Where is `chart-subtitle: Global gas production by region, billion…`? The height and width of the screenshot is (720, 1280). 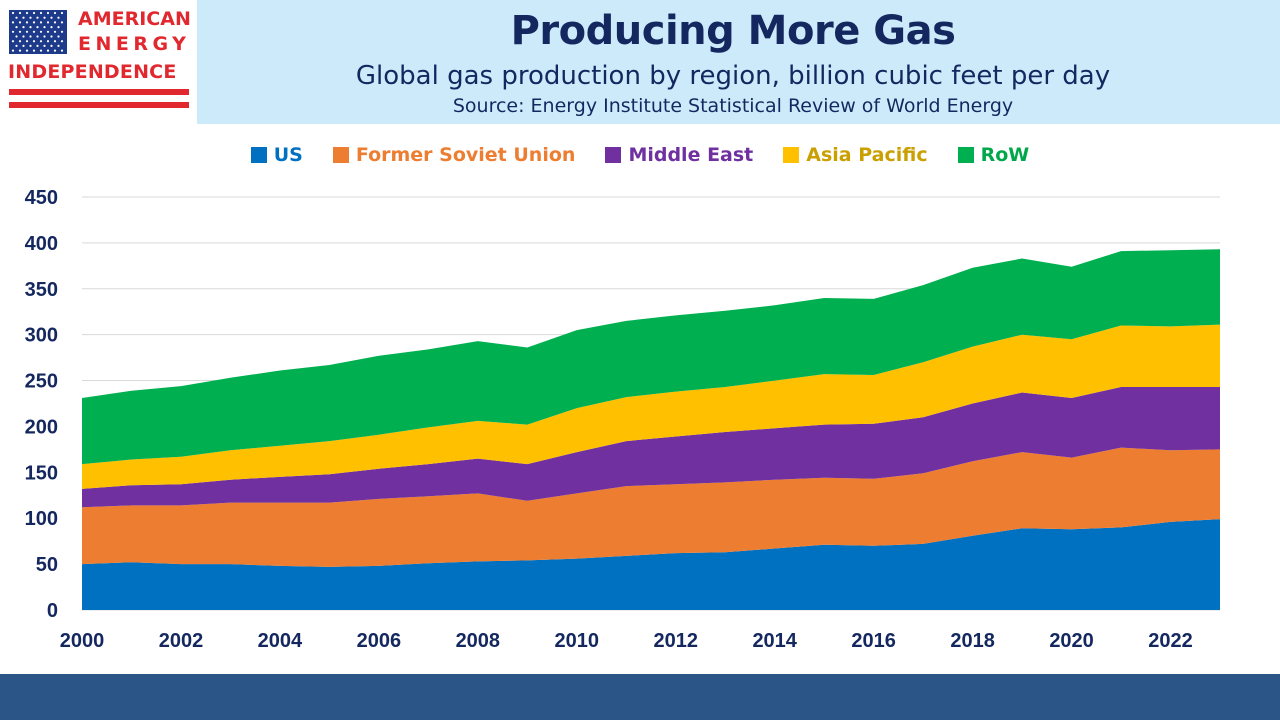
chart-subtitle: Global gas production by region, billion… is located at coordinates (733, 76).